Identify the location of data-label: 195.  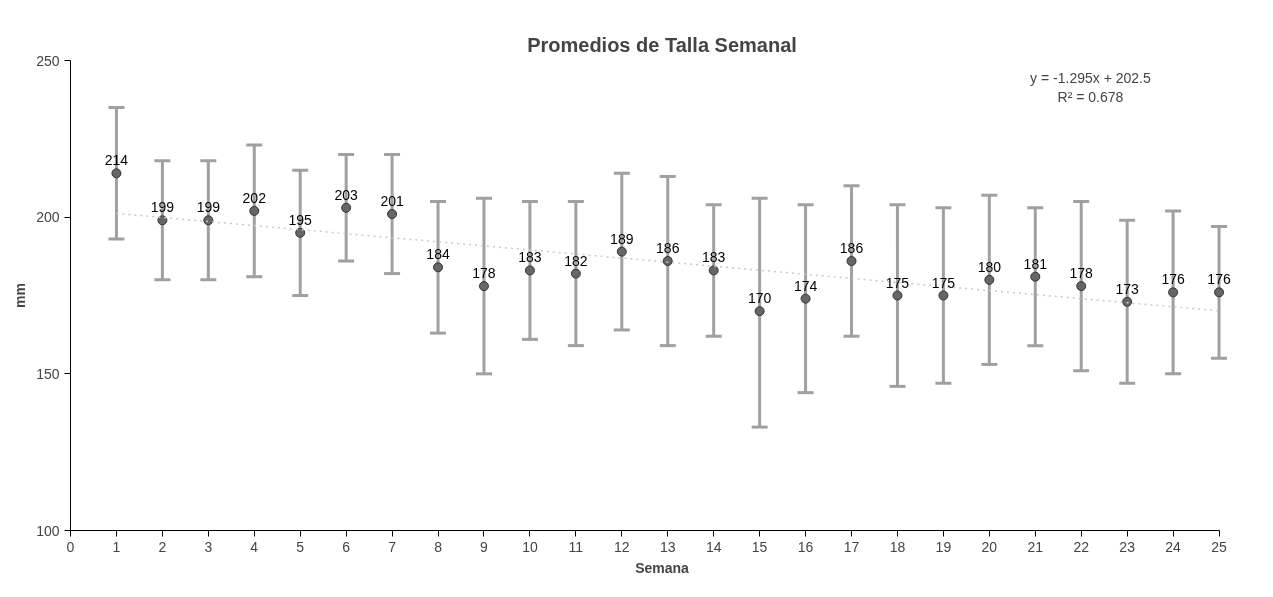
(300, 219).